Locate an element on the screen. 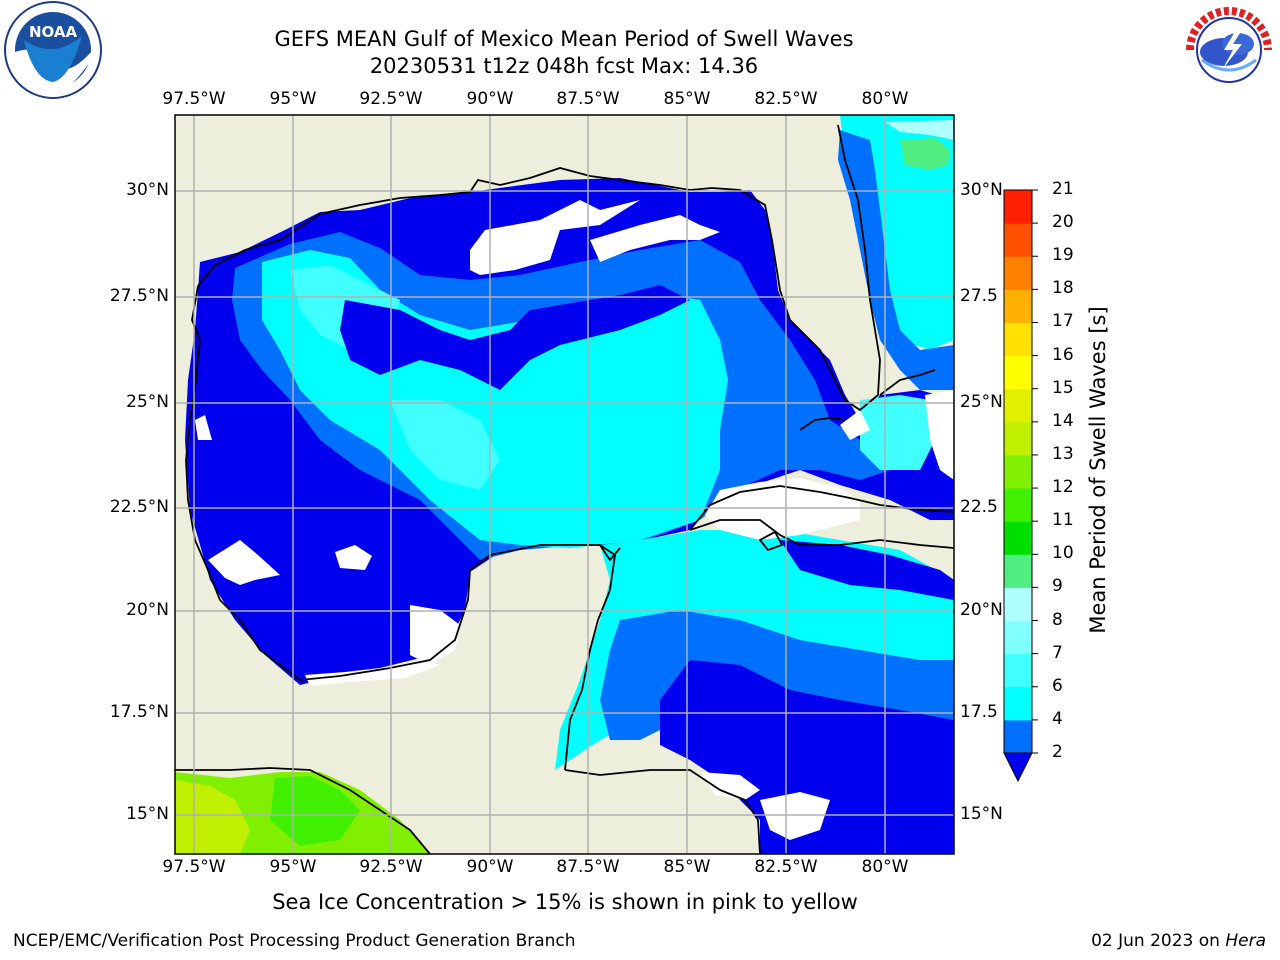 The width and height of the screenshot is (1280, 960). lon-tick-bottom: 85°W is located at coordinates (687, 867).